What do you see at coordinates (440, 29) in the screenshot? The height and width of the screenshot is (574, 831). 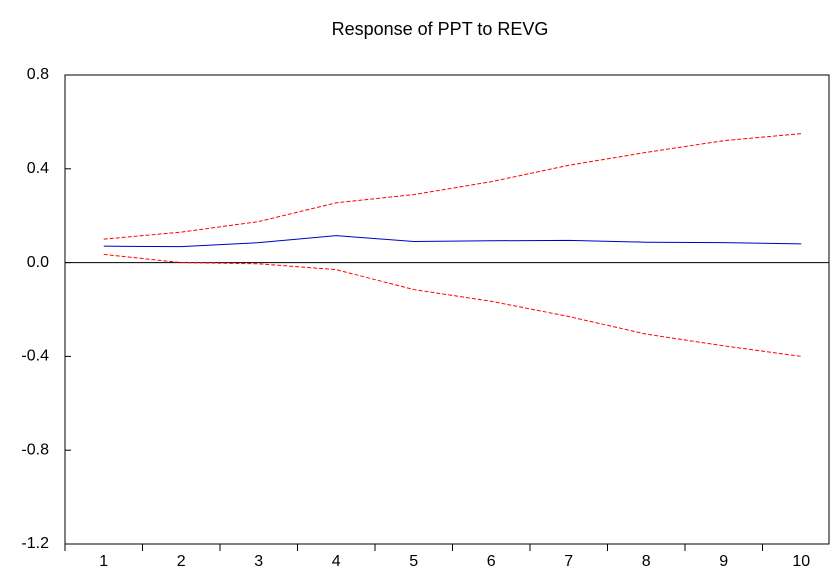 I see `chart-title: Response of PPT to REVG` at bounding box center [440, 29].